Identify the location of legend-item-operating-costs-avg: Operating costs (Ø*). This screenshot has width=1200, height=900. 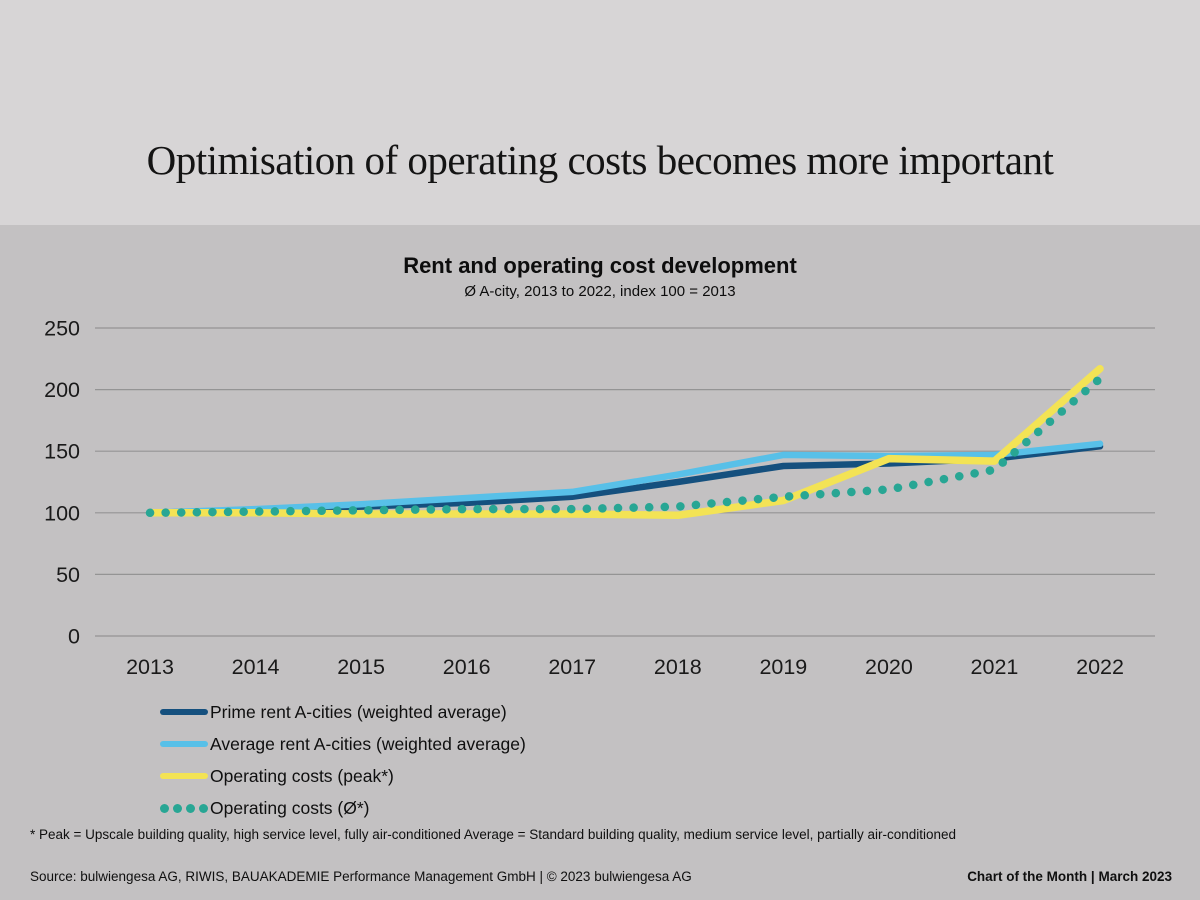
(343, 808).